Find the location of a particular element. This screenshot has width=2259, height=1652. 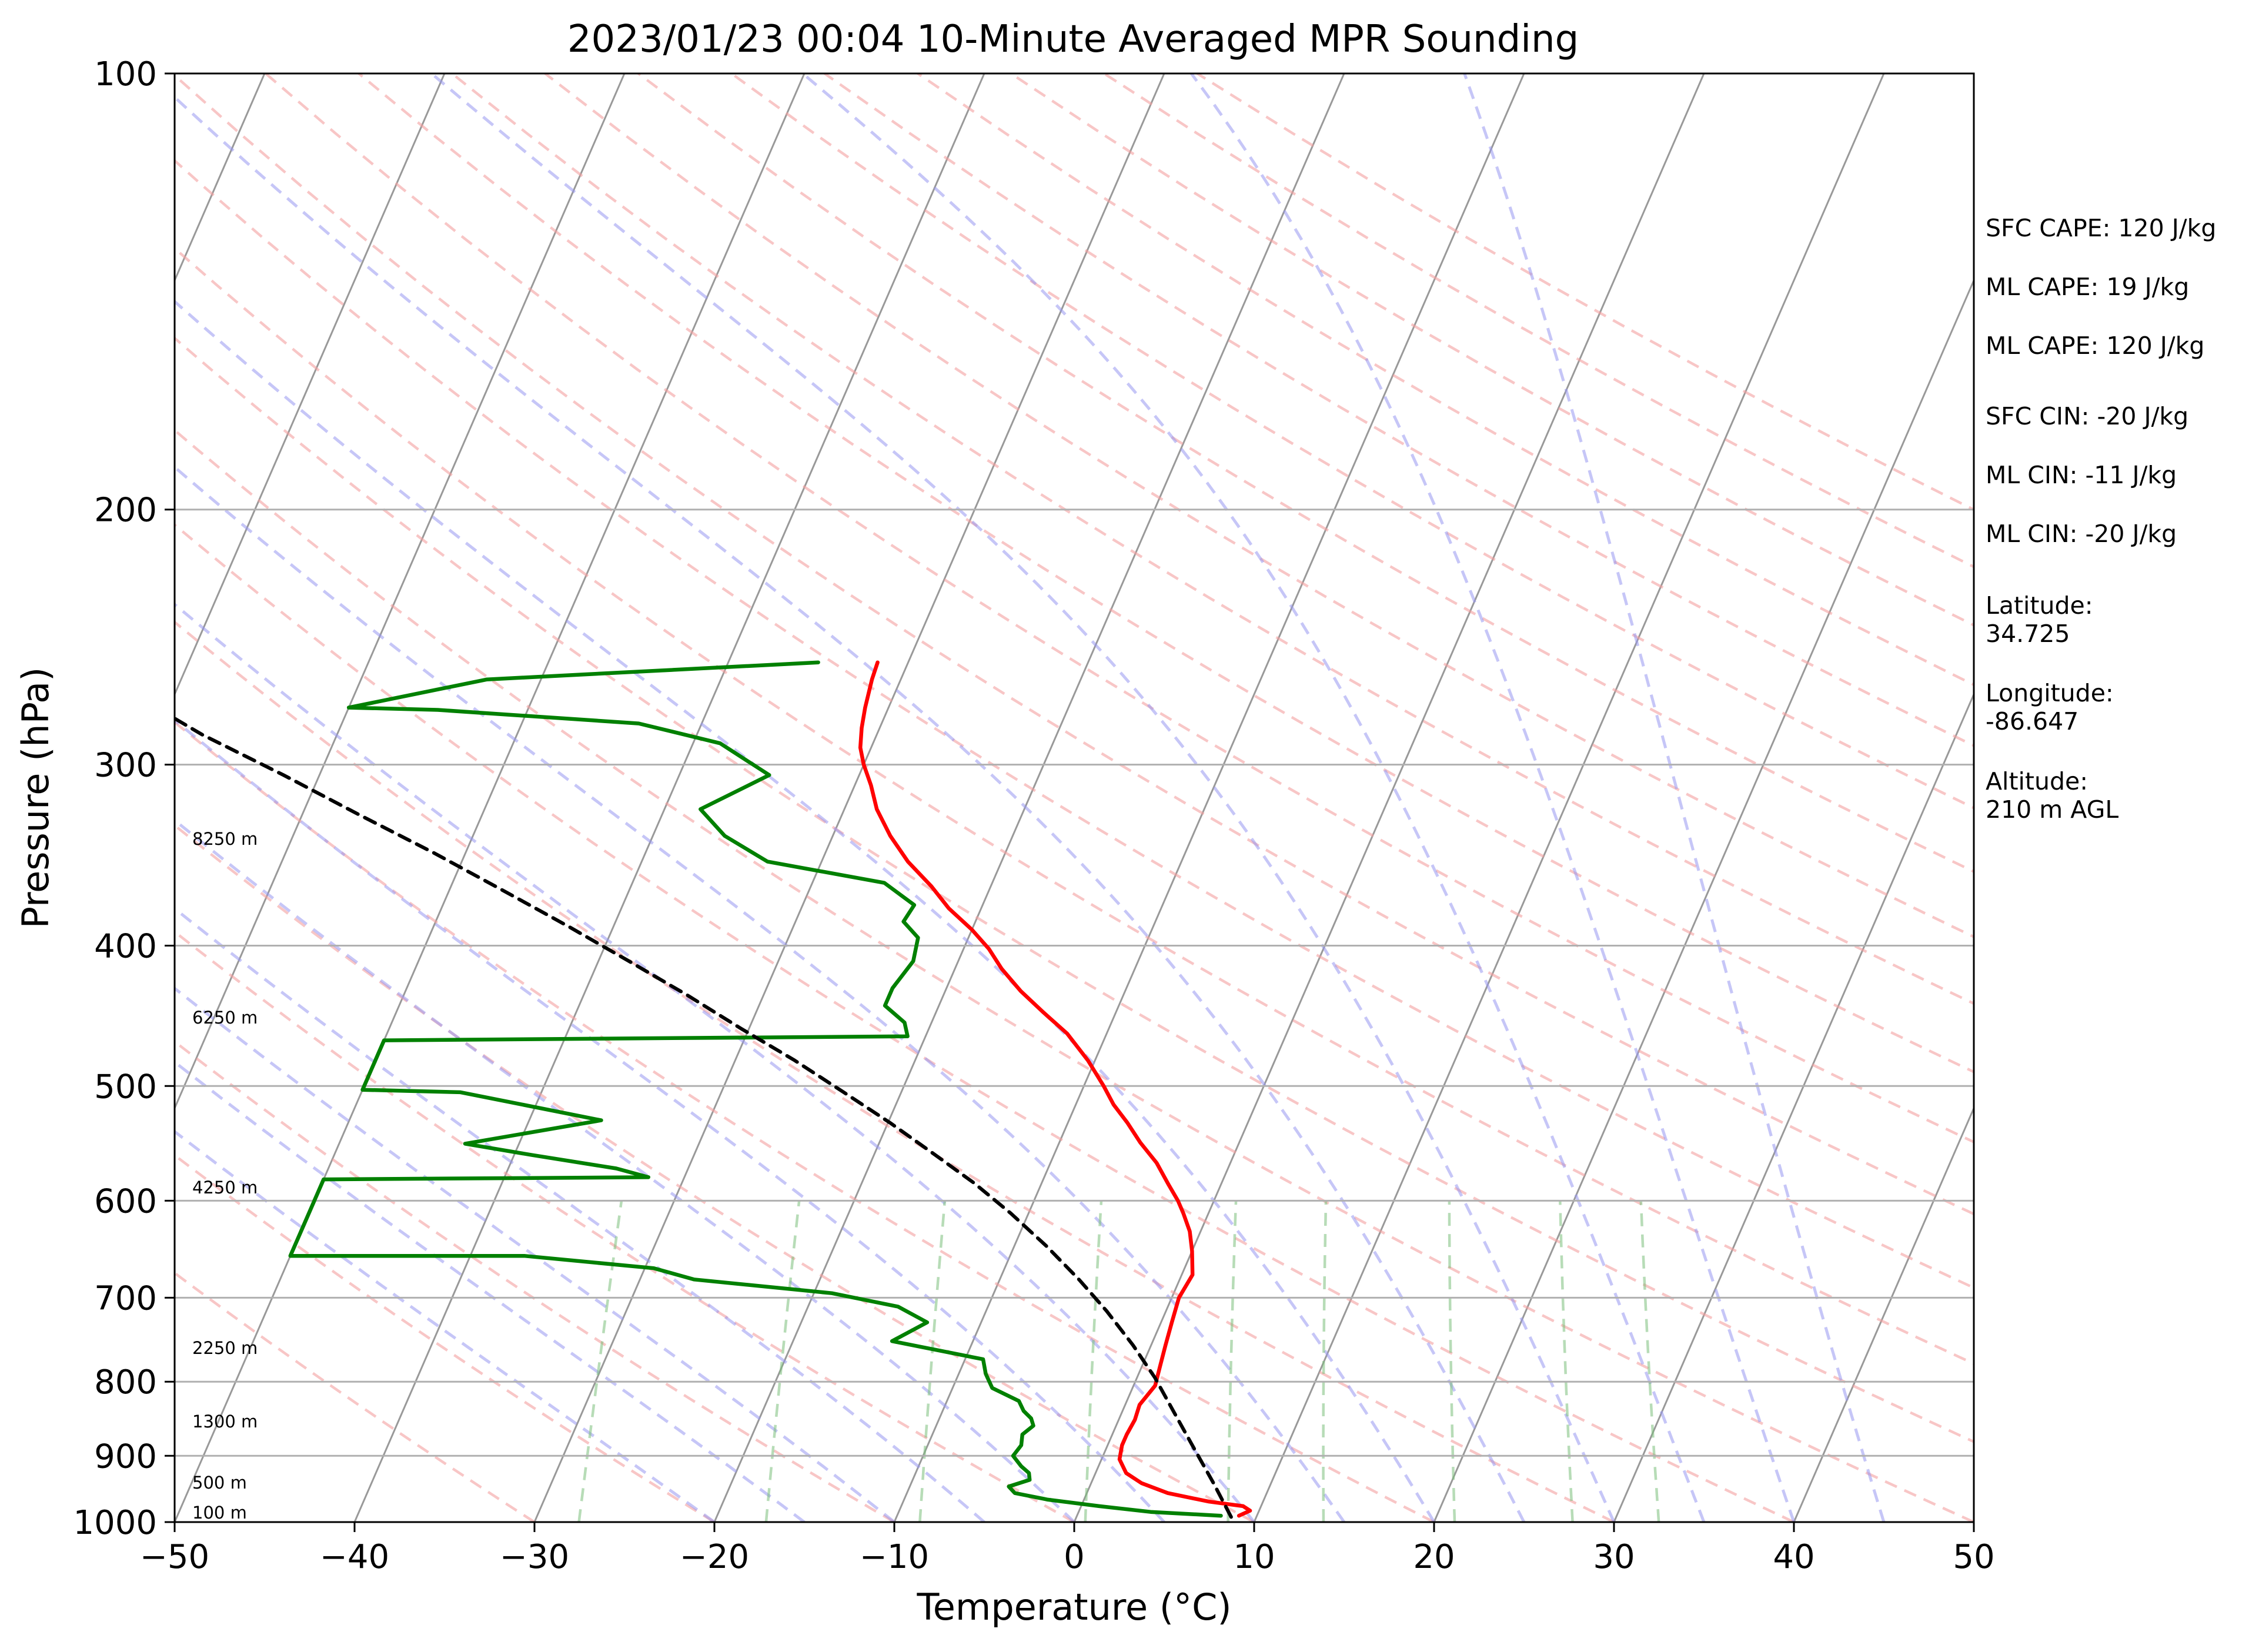

y-tick-label: 400 is located at coordinates (125, 946).